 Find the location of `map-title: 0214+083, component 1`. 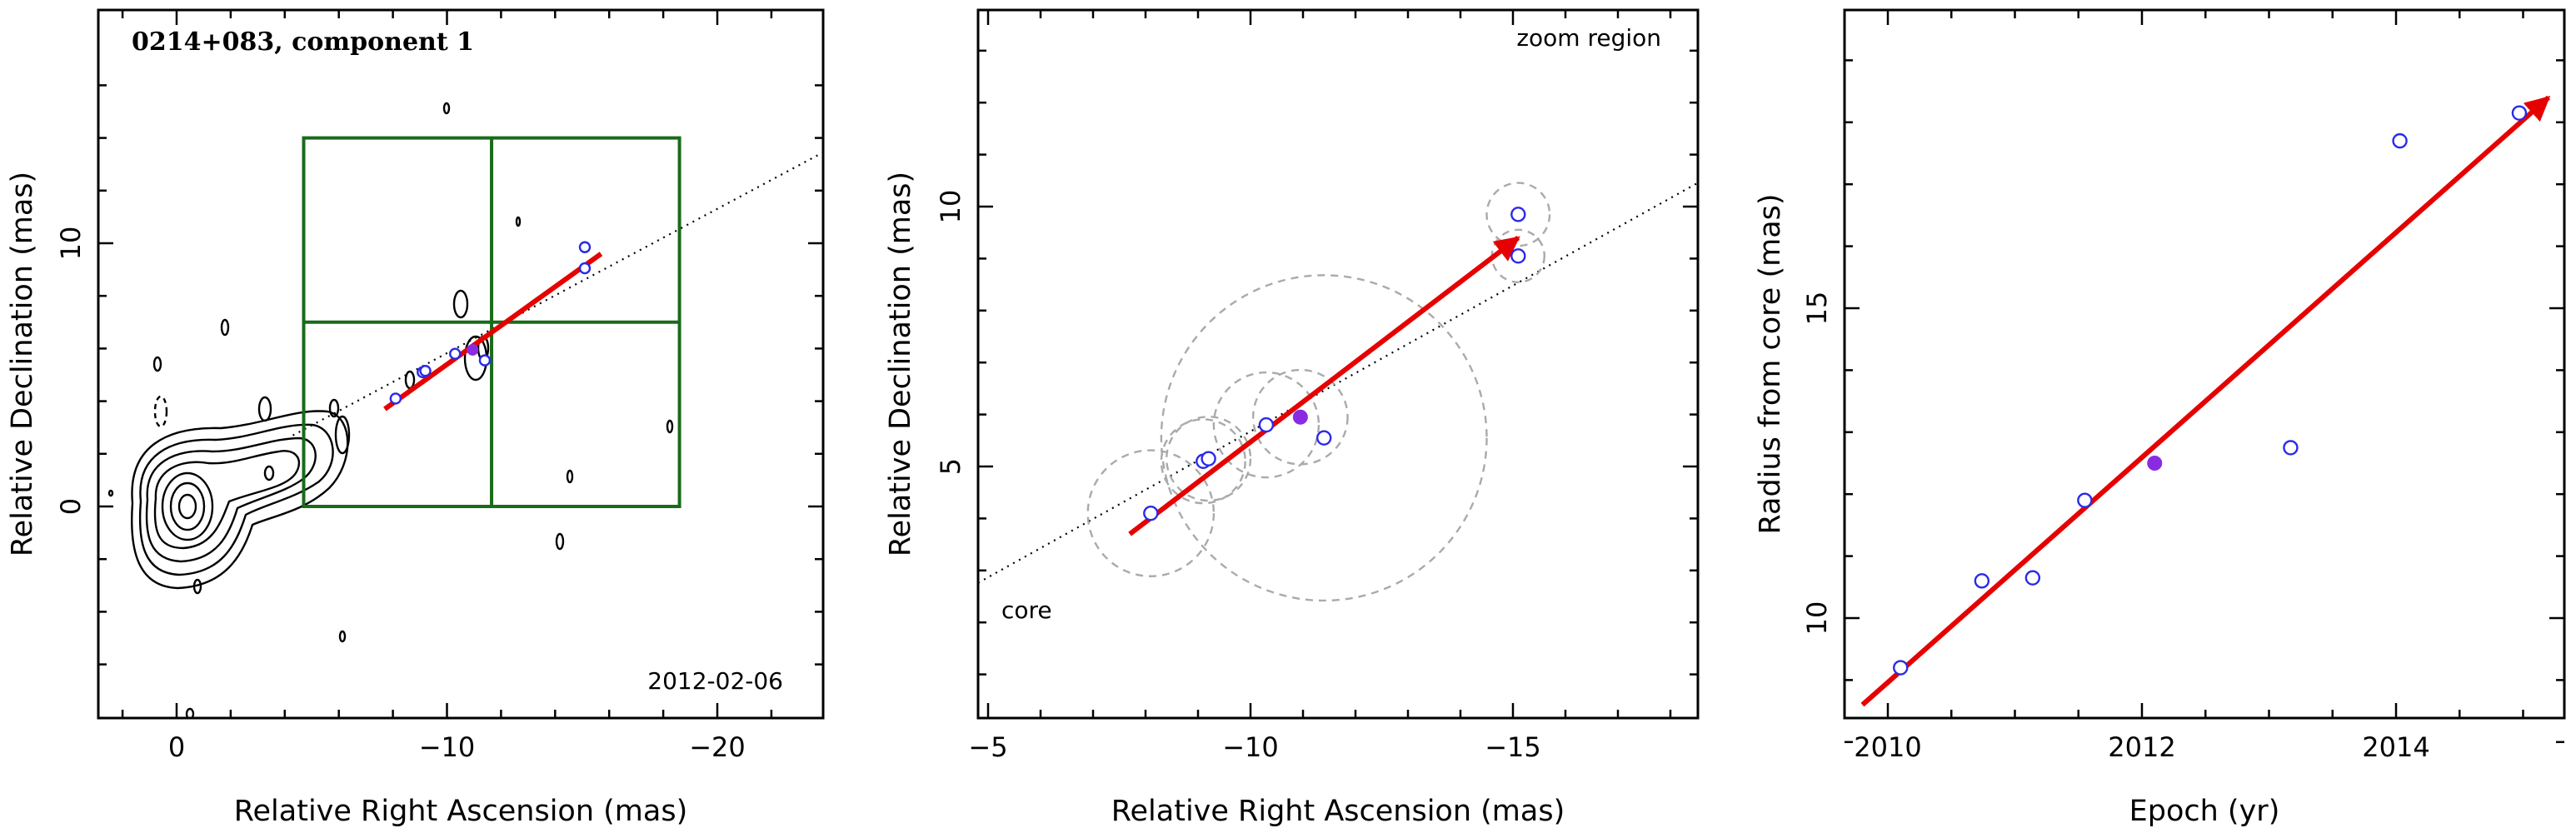

map-title: 0214+083, component 1 is located at coordinates (303, 42).